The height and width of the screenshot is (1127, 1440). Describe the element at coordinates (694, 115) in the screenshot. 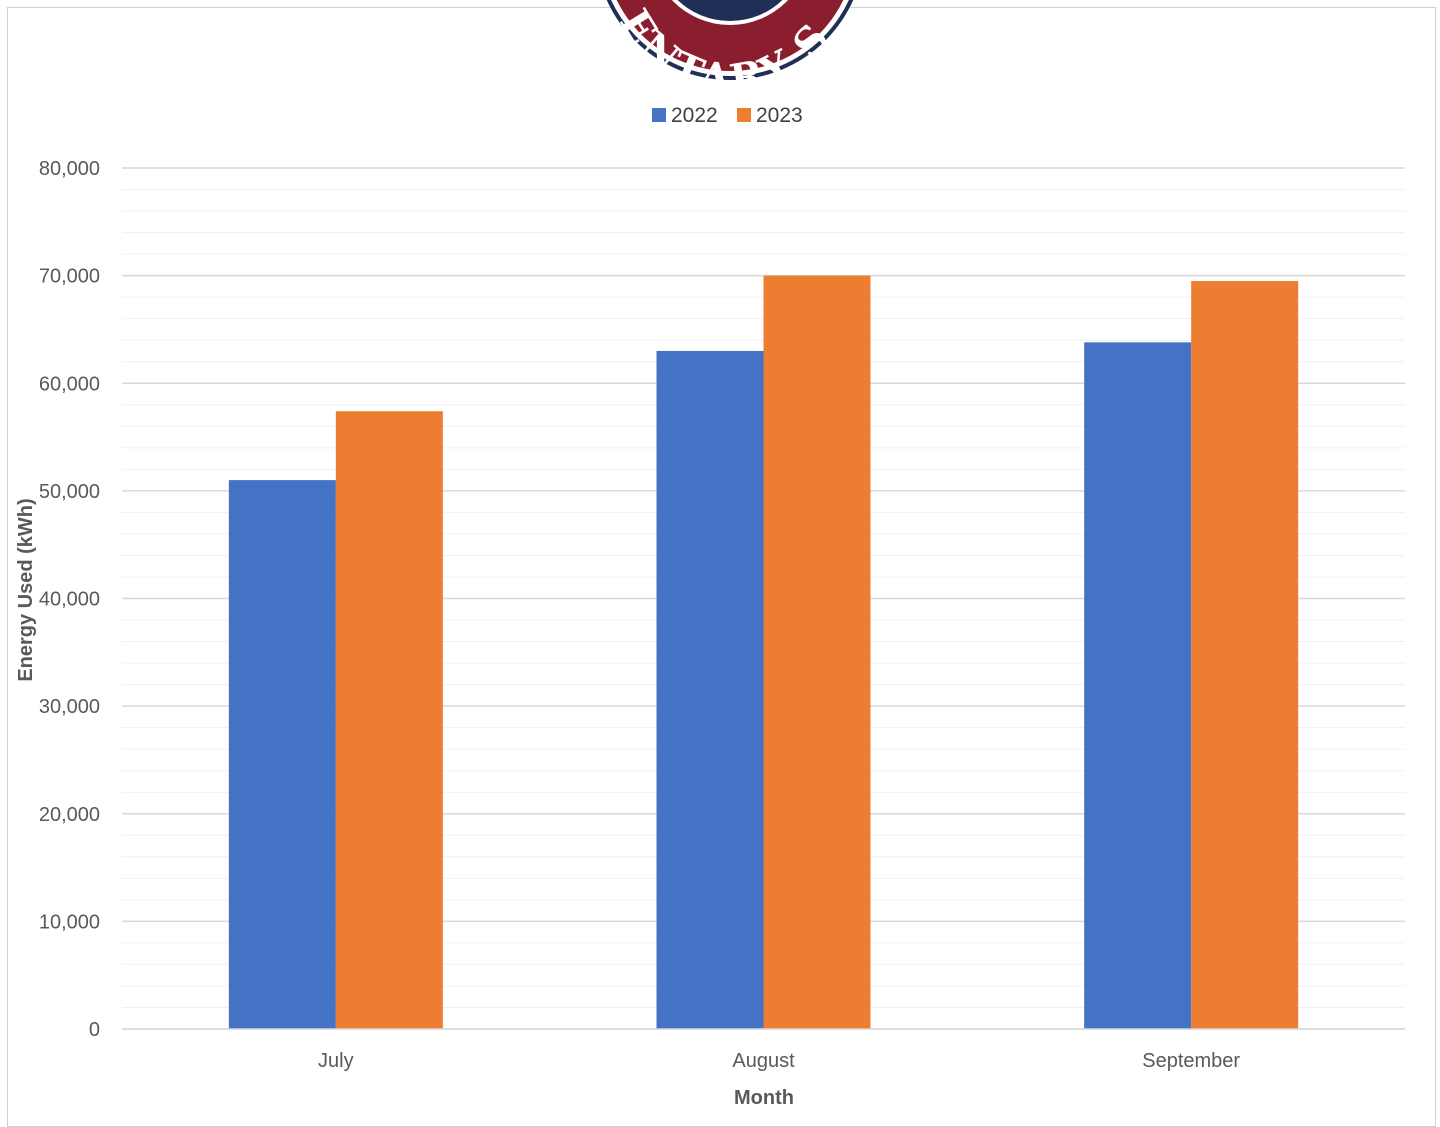

I see `legend-label-2022: 2022` at that location.